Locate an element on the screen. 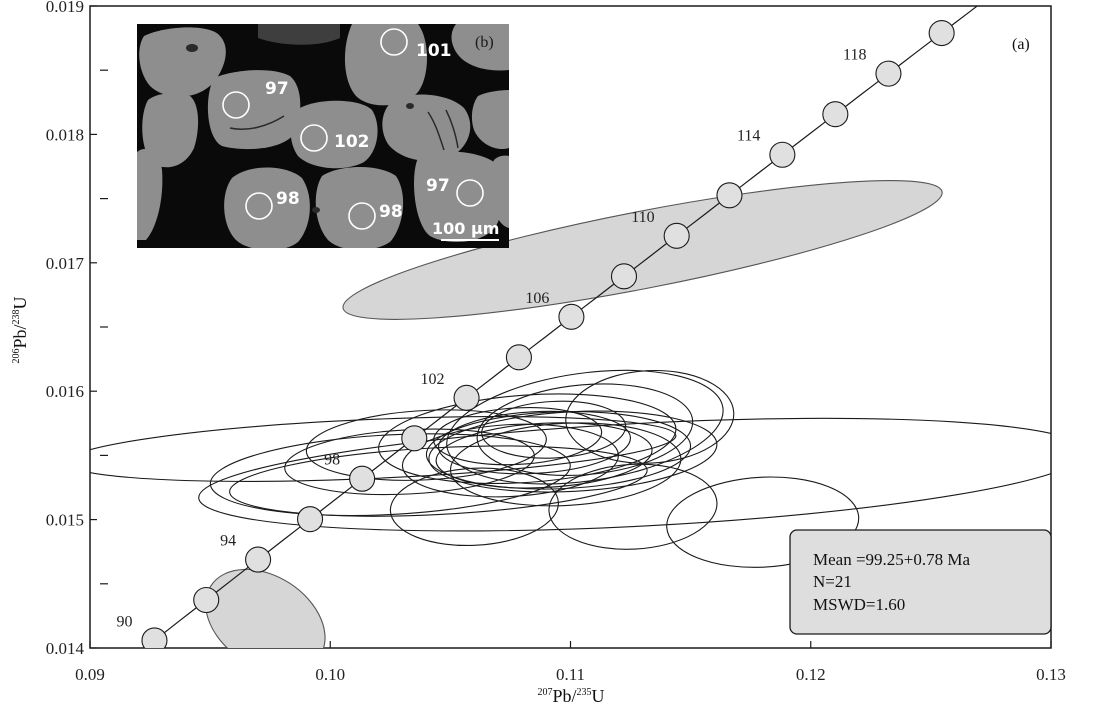 The width and height of the screenshot is (1093, 709). stats-box-background is located at coordinates (920, 582).